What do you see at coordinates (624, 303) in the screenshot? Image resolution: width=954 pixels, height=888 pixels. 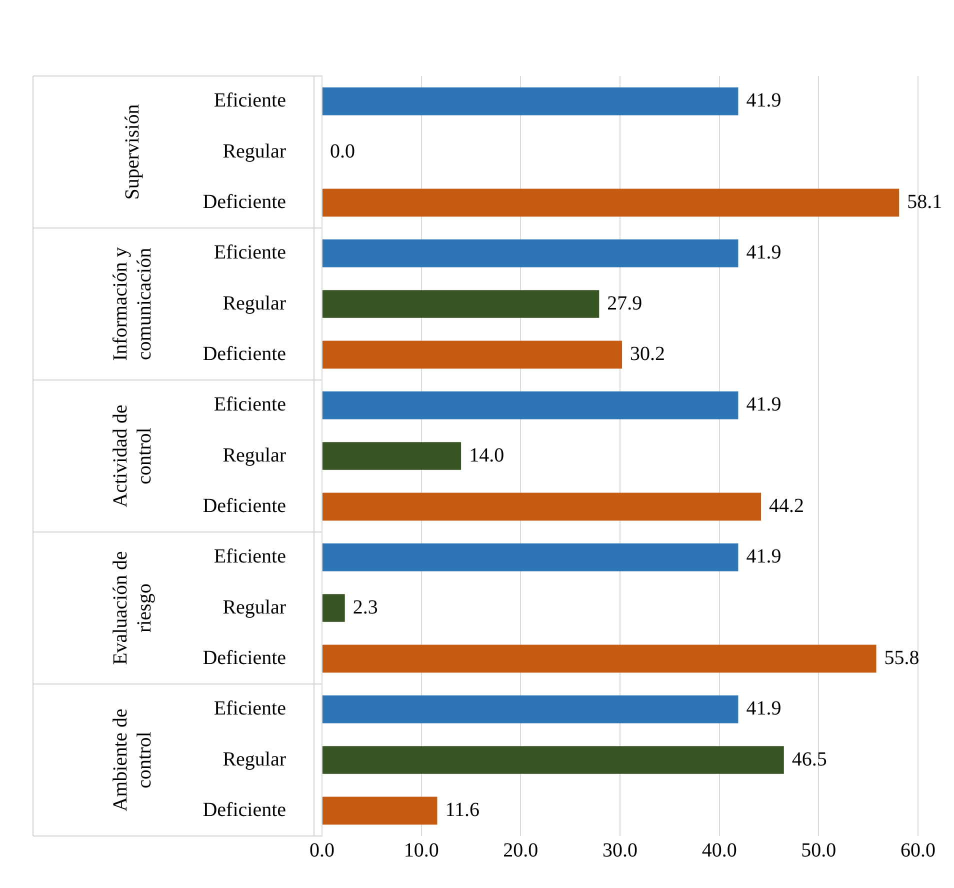 I see `data-label: 27.9` at bounding box center [624, 303].